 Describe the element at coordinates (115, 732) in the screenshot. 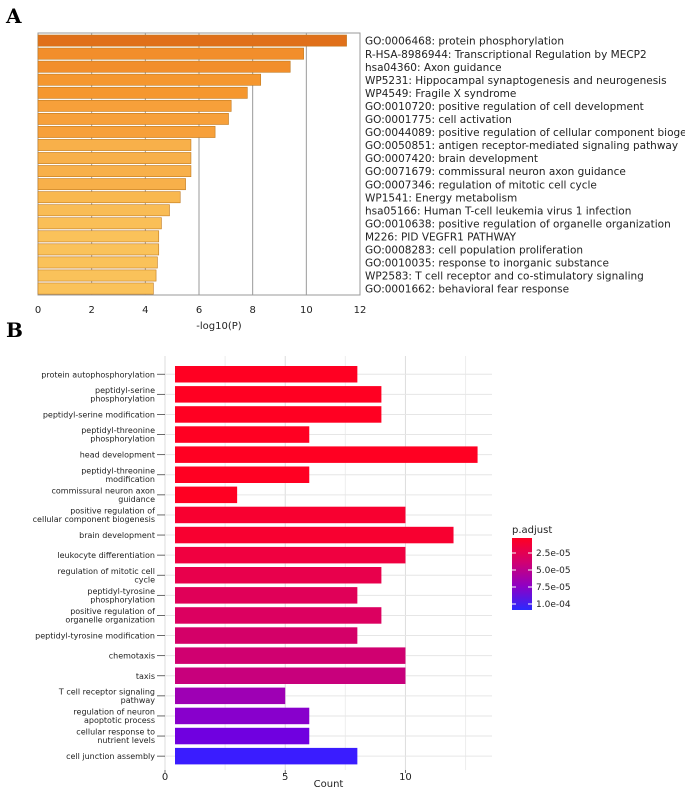

I see `category-label-b: cellular response to` at that location.